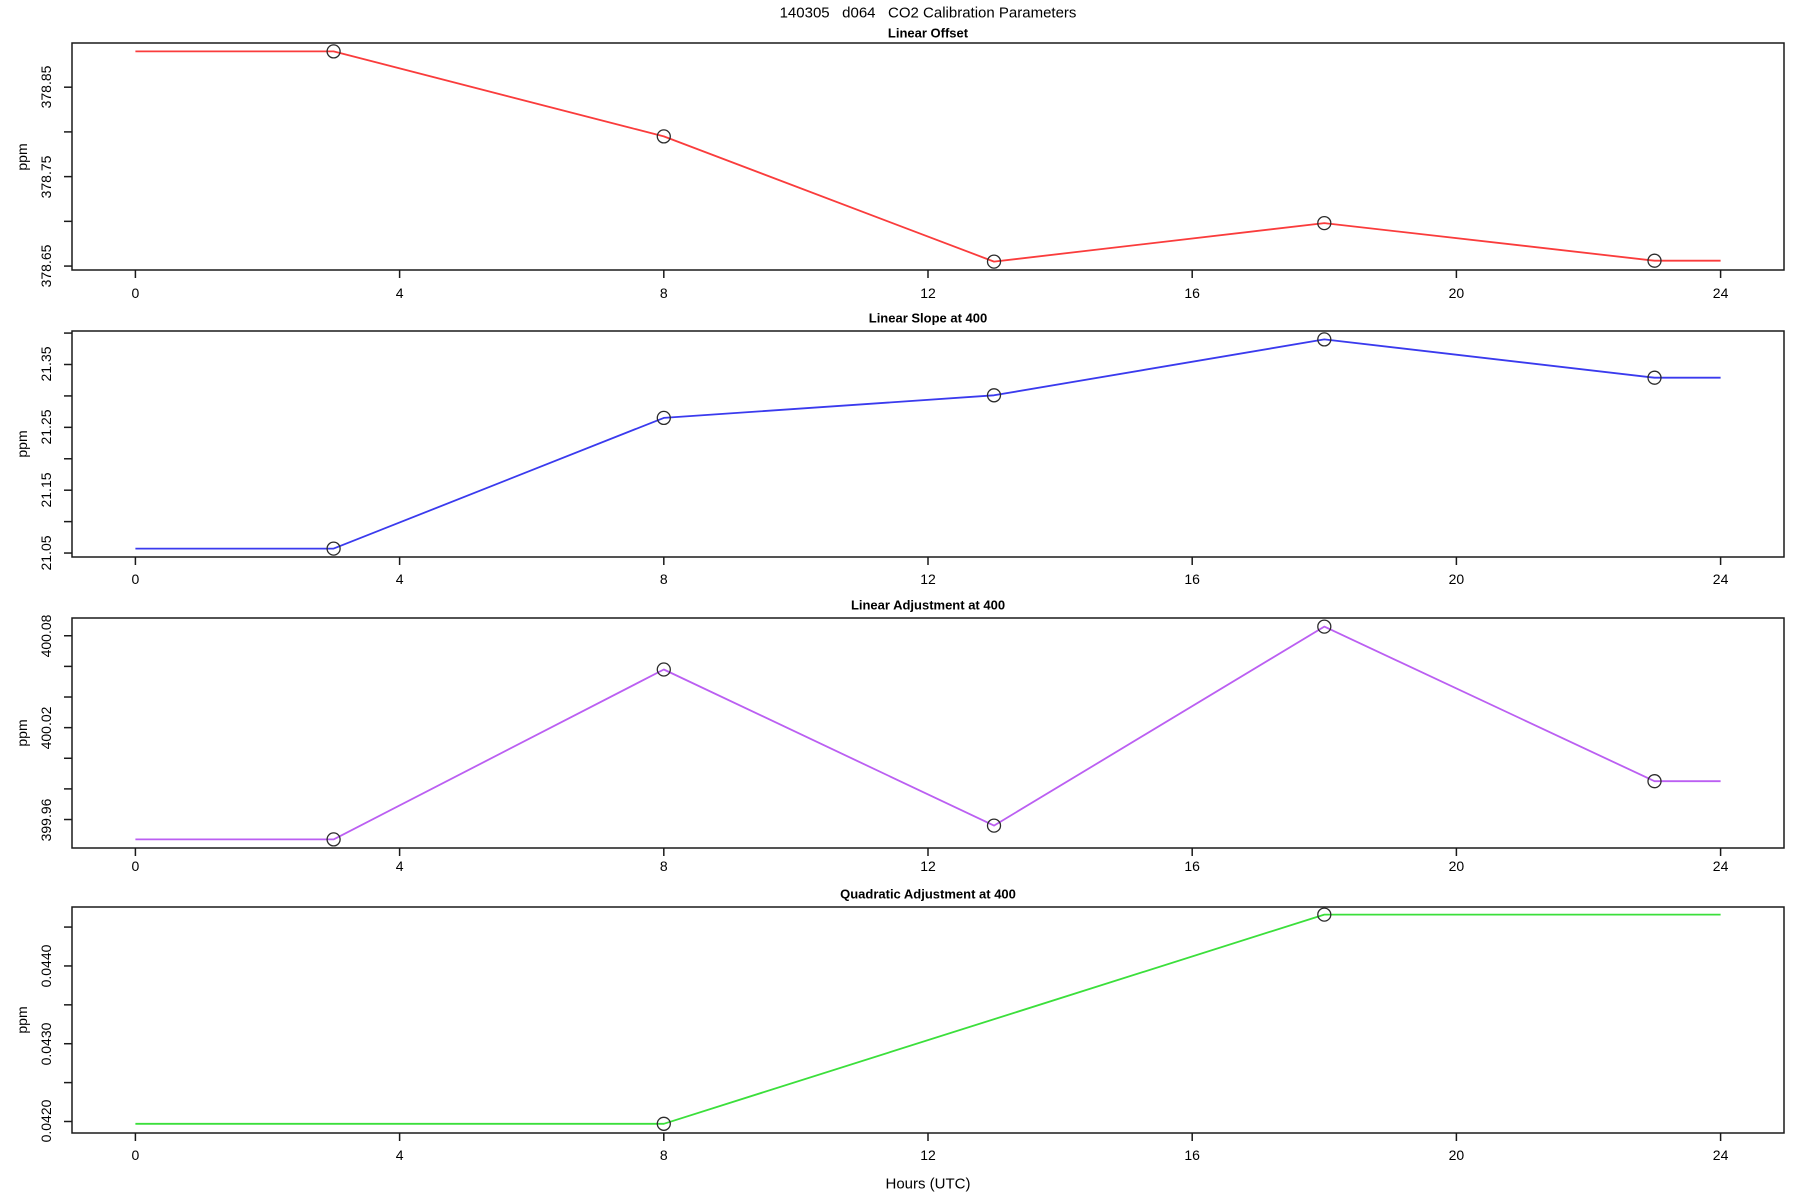  What do you see at coordinates (46, 966) in the screenshot?
I see `y-tick-label: 0.0440` at bounding box center [46, 966].